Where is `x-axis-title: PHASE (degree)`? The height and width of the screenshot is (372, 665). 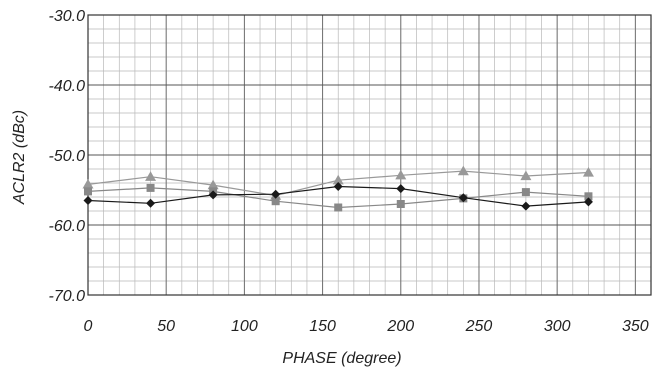
x-axis-title: PHASE (degree) is located at coordinates (341, 358).